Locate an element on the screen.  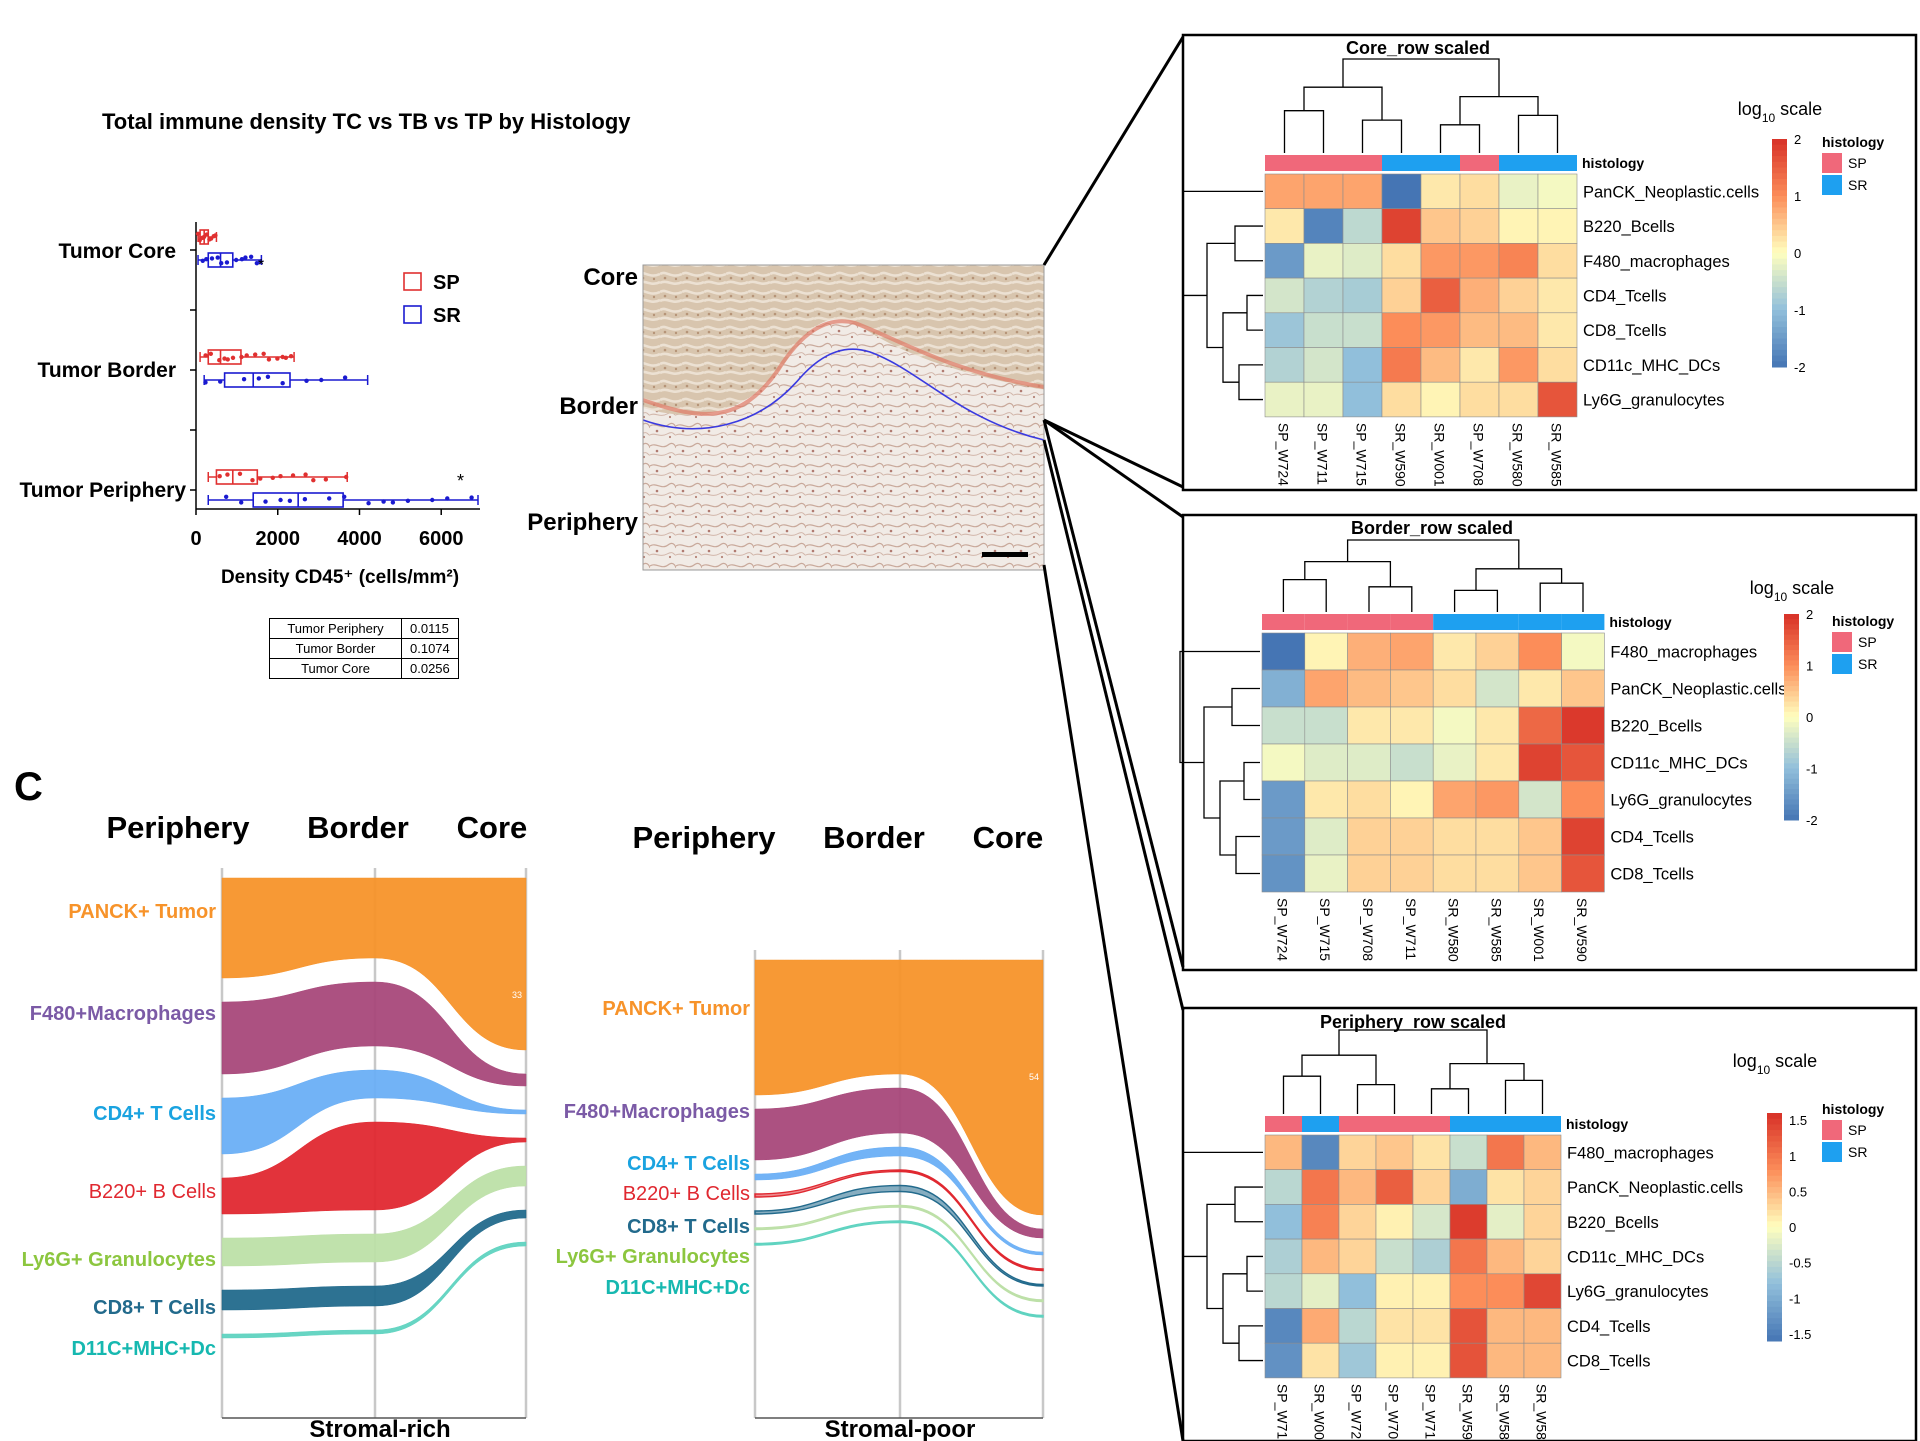
heatmap-row-label: Ly6G_granulocytes is located at coordinates (1681, 801).